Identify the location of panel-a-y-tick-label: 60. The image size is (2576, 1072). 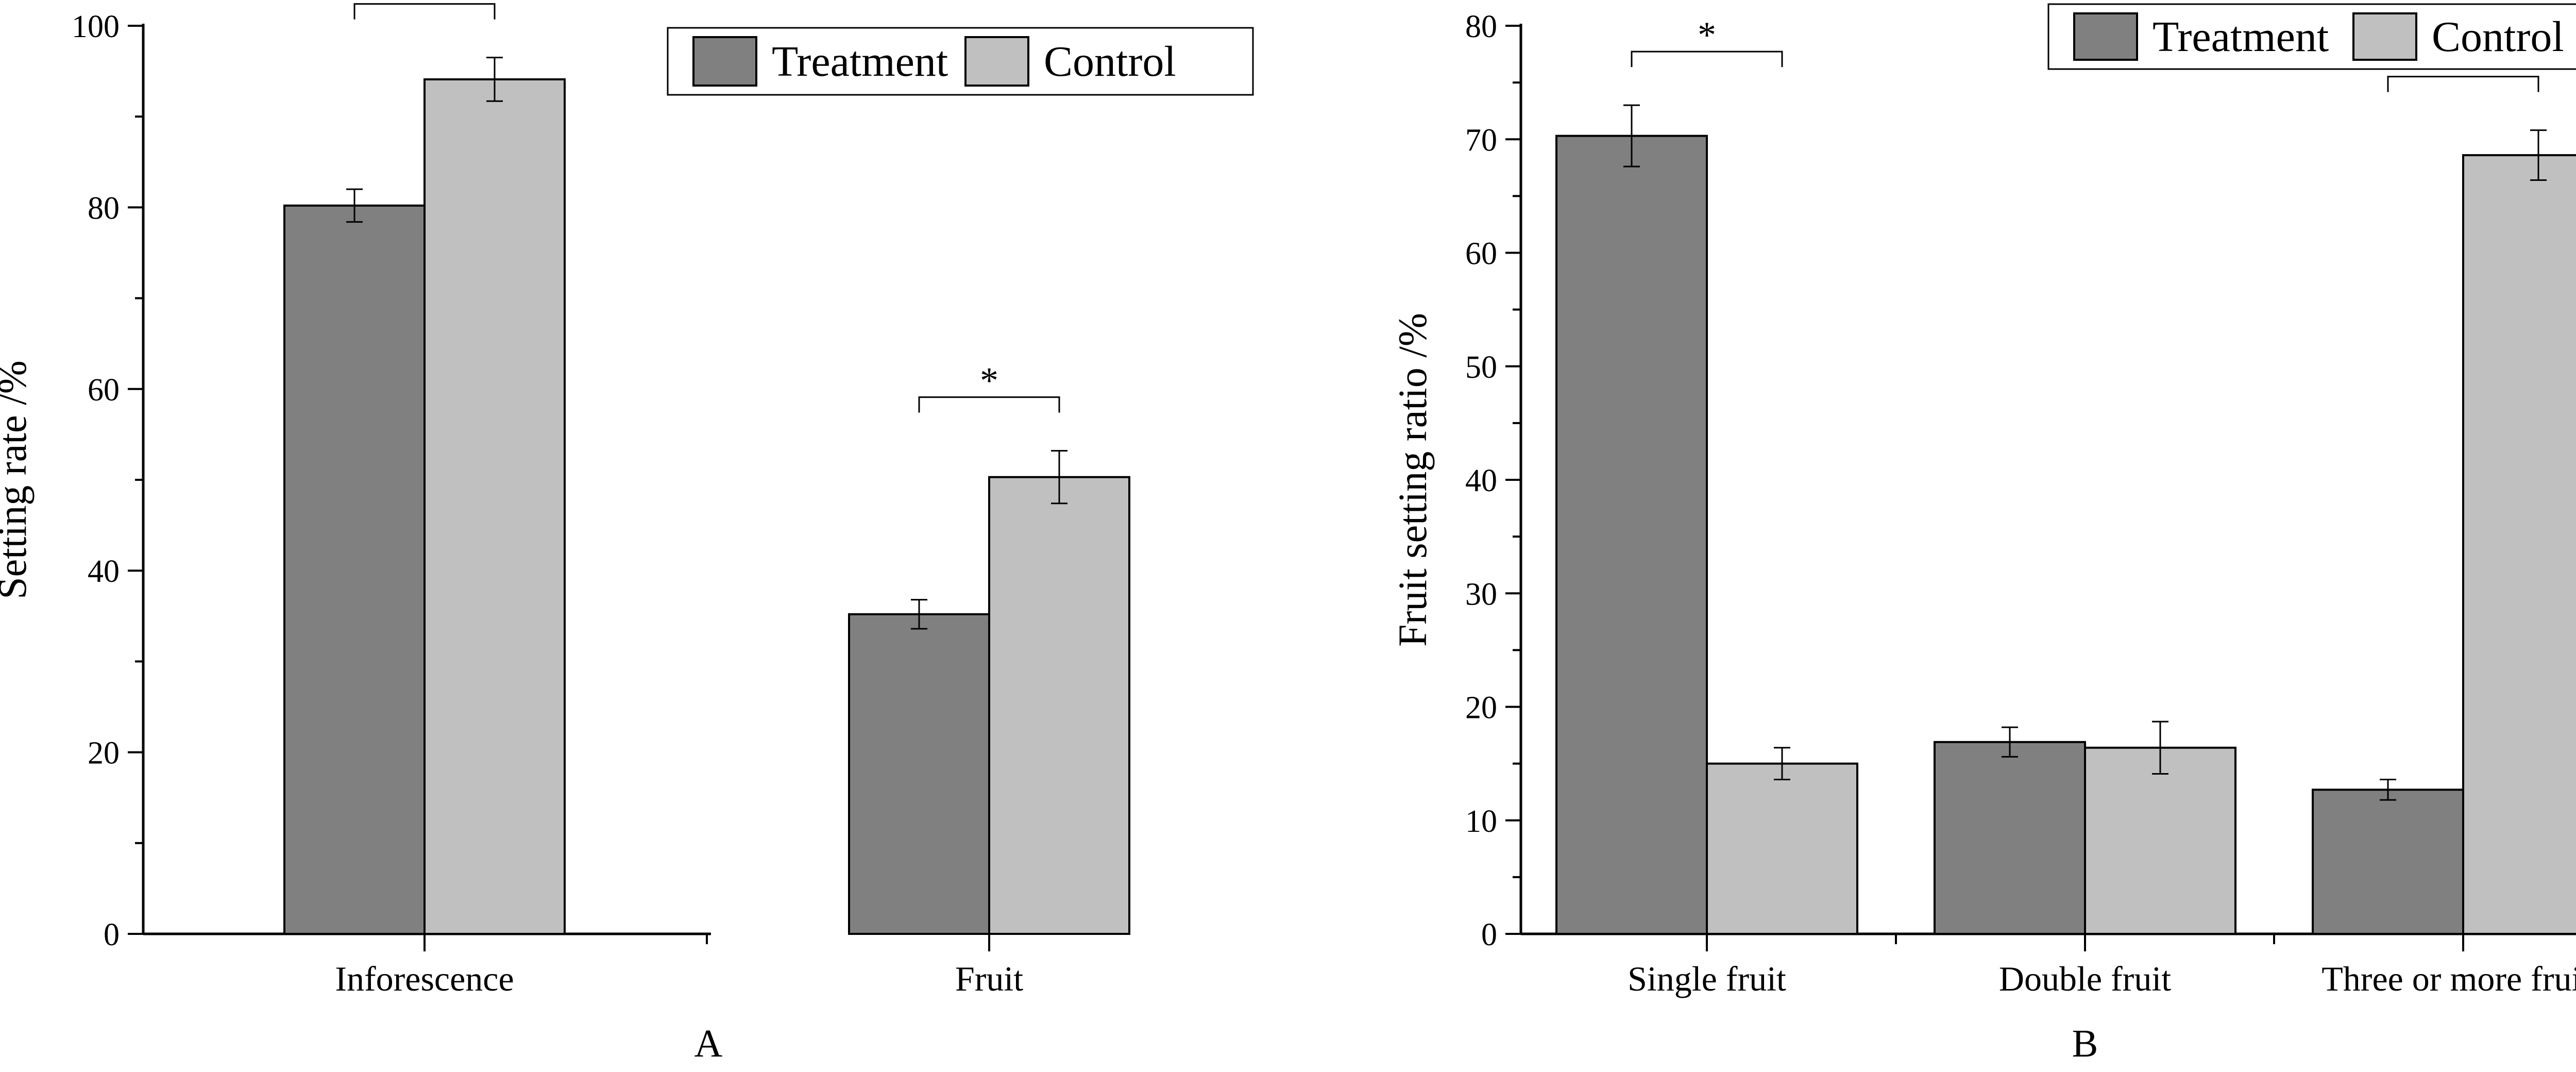
(104, 390).